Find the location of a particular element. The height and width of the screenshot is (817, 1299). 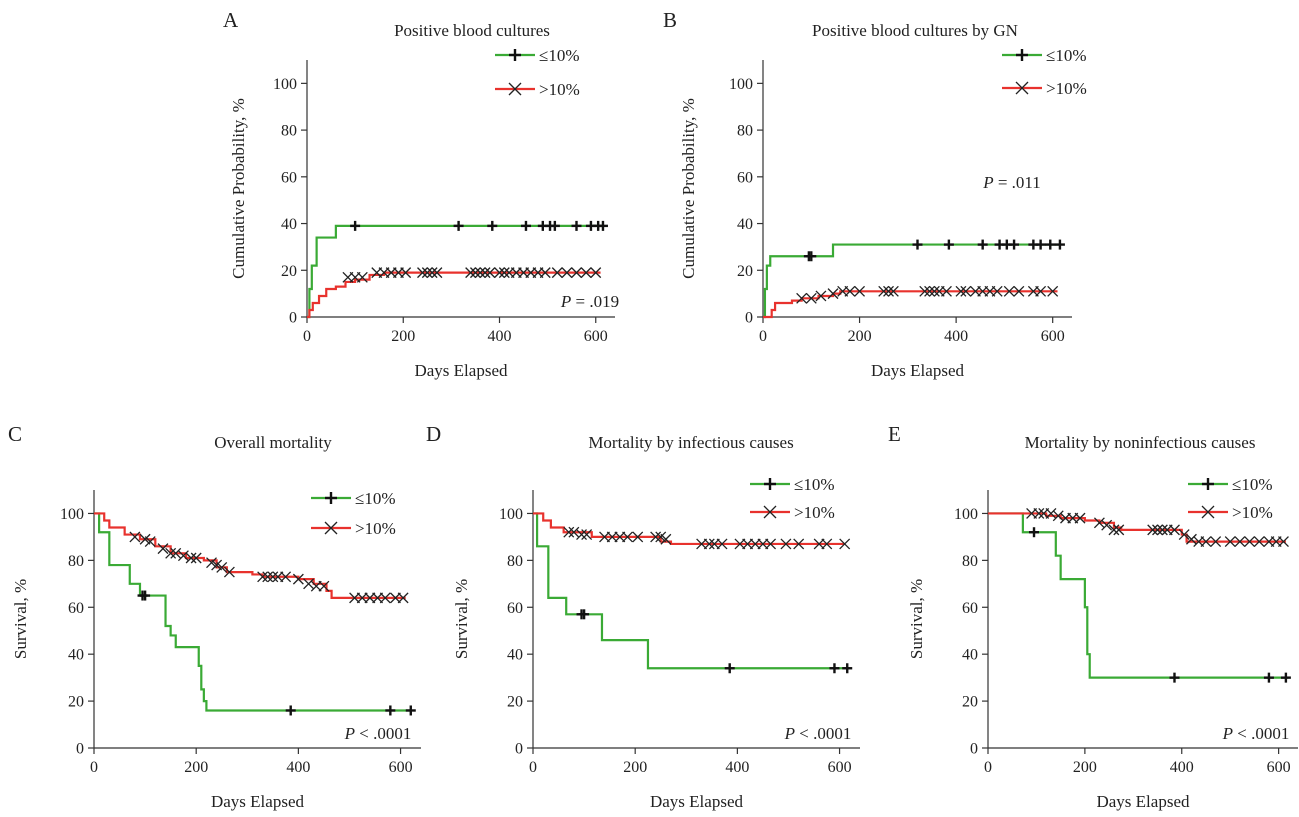

y-tick-label: 80 is located at coordinates (745, 131).